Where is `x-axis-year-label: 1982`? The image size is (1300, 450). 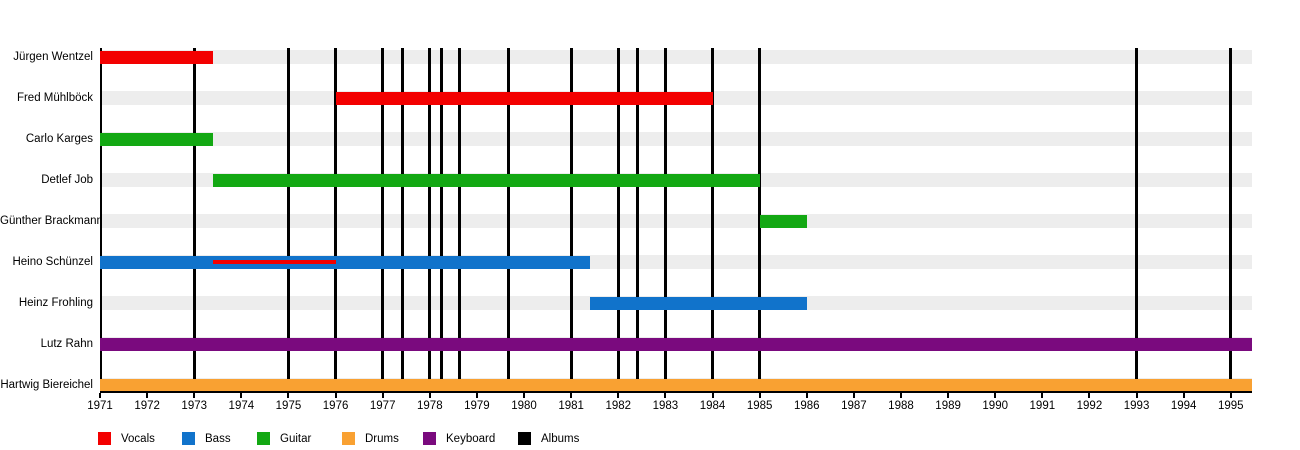 x-axis-year-label: 1982 is located at coordinates (618, 406).